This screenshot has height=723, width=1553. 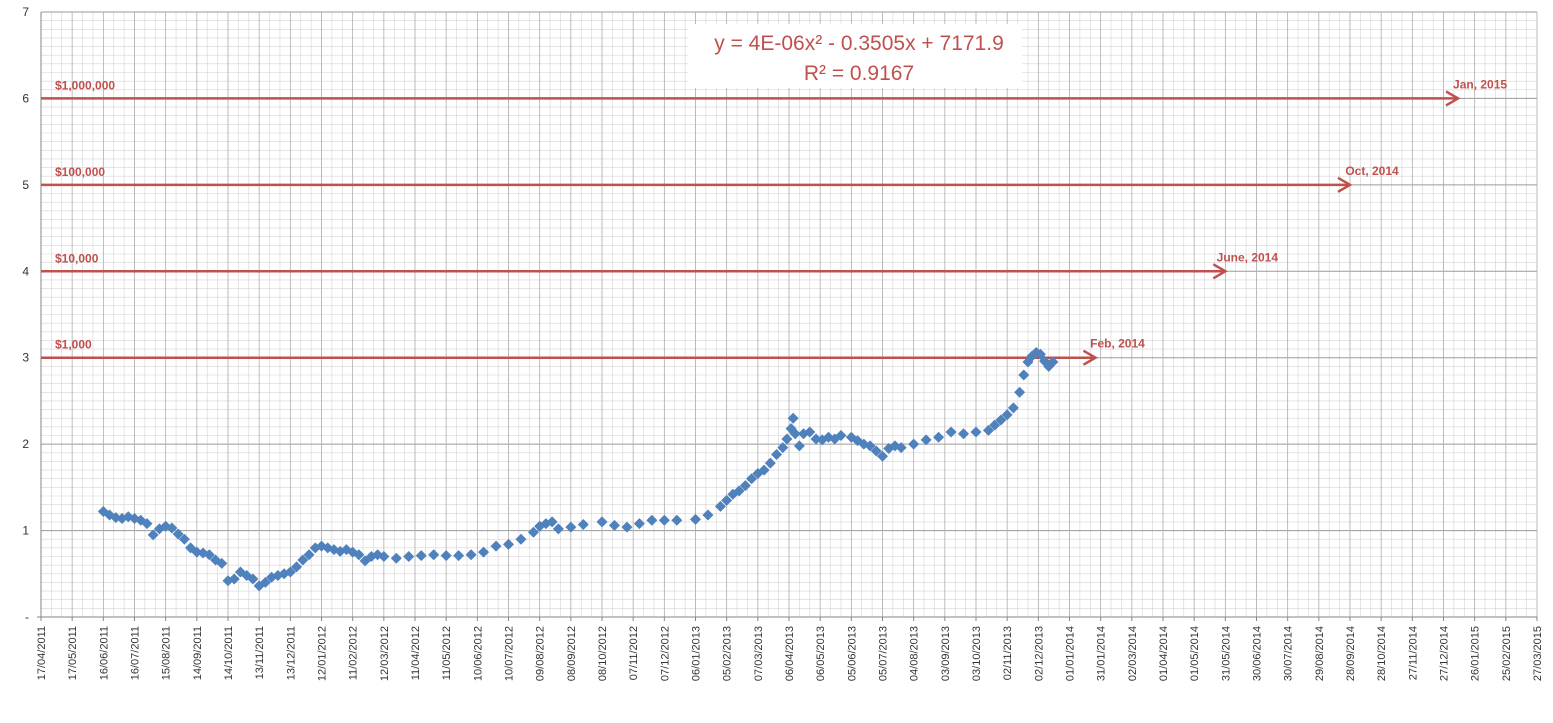 What do you see at coordinates (915, 653) in the screenshot?
I see `x-tick-label: 04/08/2013` at bounding box center [915, 653].